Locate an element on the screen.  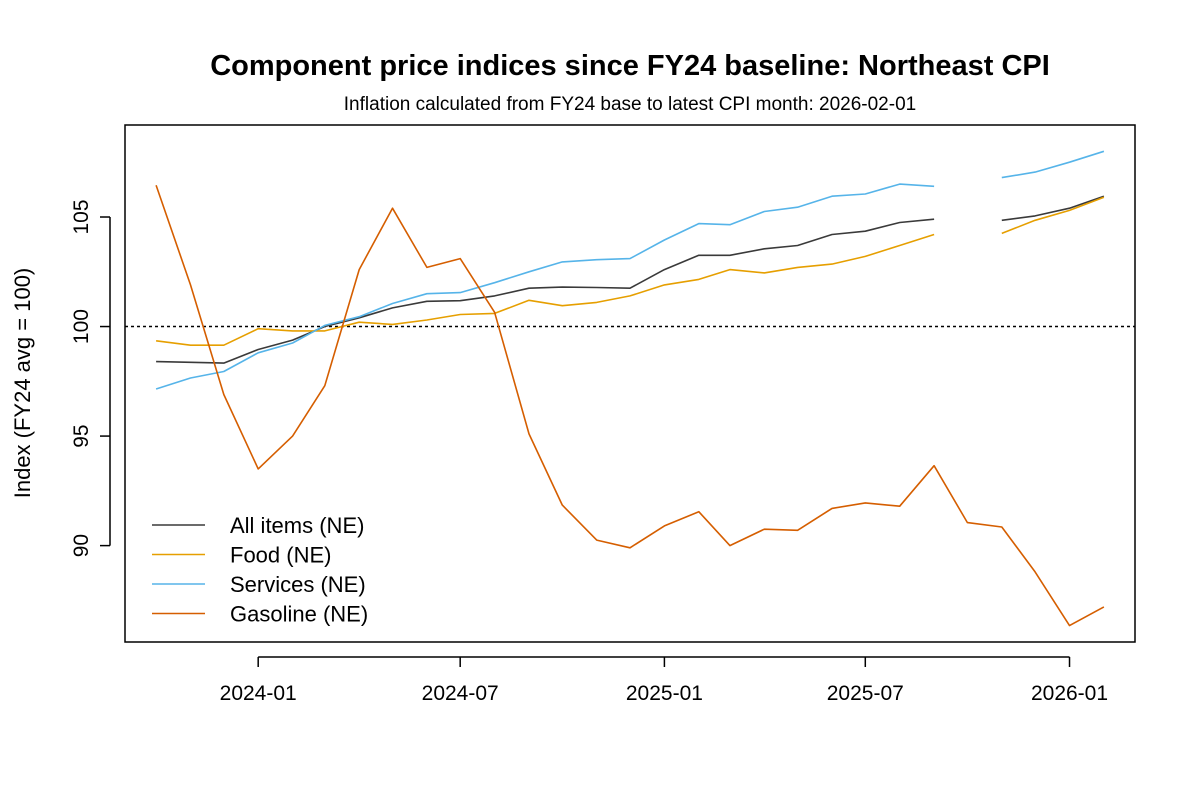
x-tick-label: 2024-01 is located at coordinates (258, 693).